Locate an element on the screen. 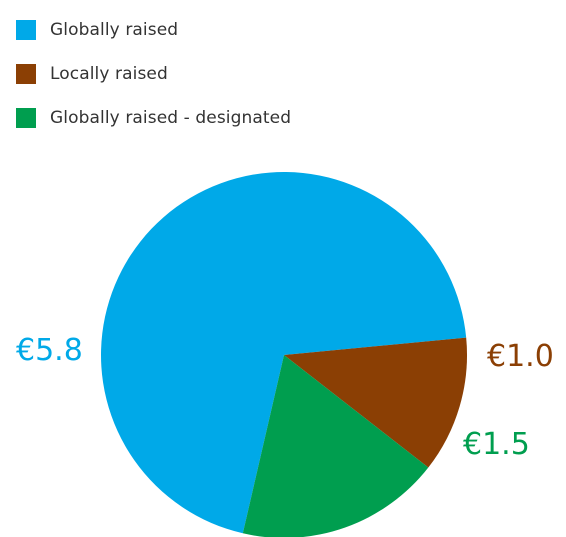 The width and height of the screenshot is (566, 537). legend-label-globally-raised-designated: Globally raised - designated is located at coordinates (171, 118).